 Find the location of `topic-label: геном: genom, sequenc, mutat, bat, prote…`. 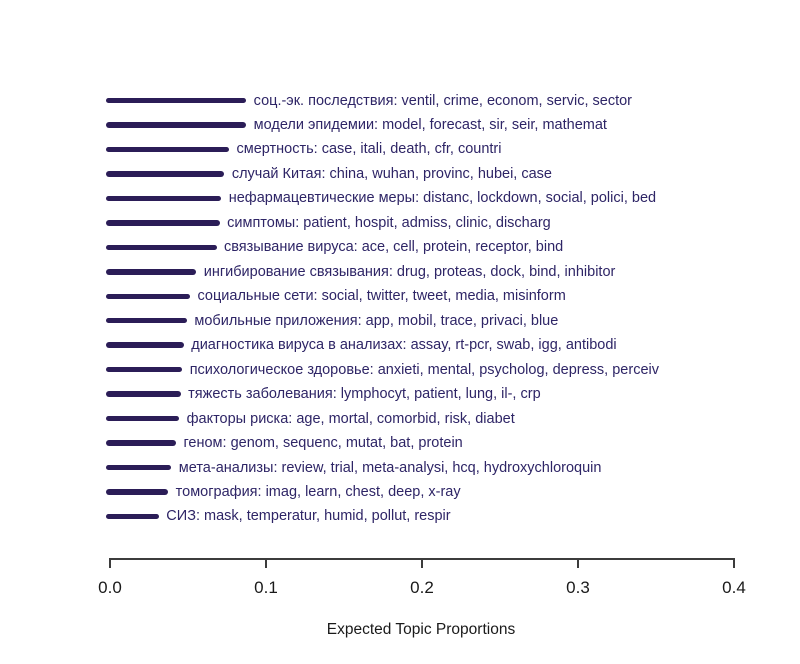

topic-label: геном: genom, sequenc, mutat, bat, prote… is located at coordinates (323, 443).